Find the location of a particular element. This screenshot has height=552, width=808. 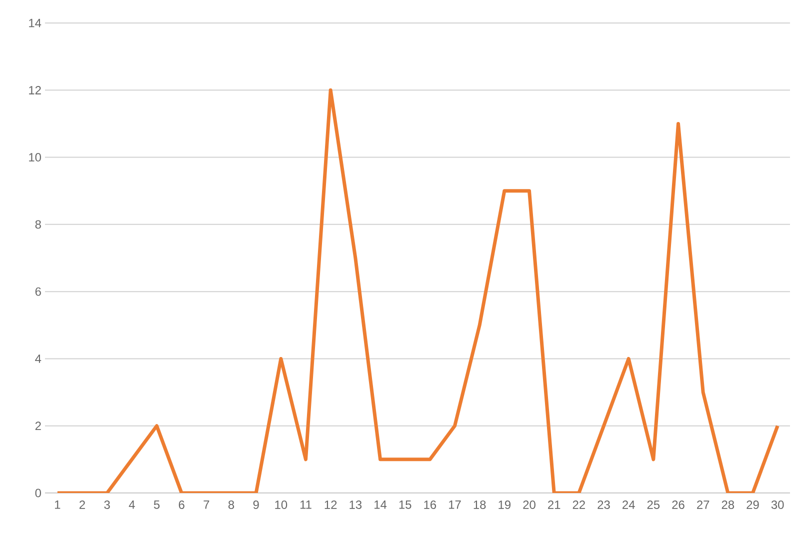

x-tick-label: 8 is located at coordinates (231, 504).